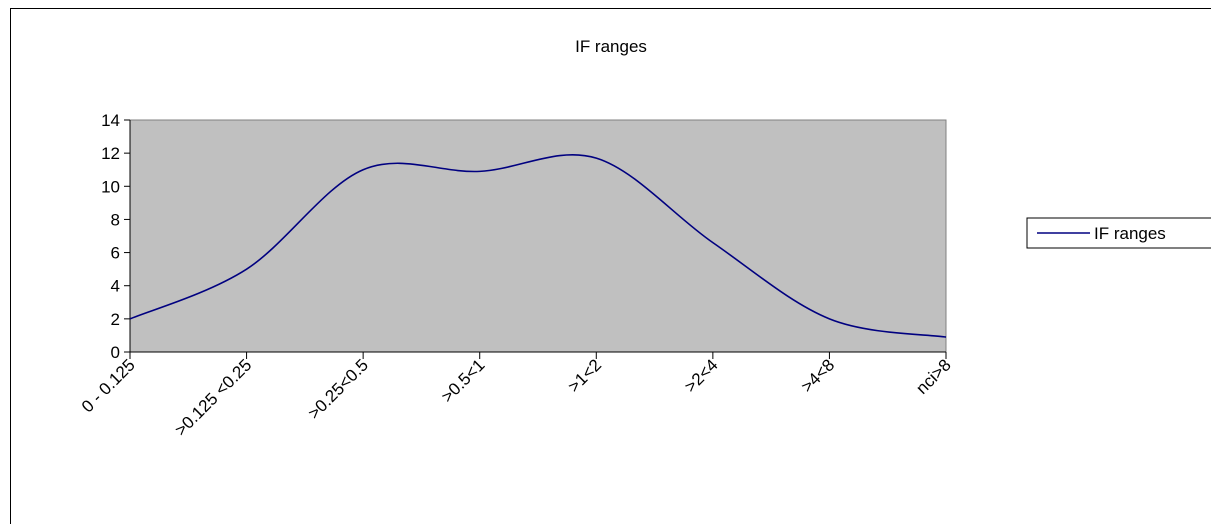 This screenshot has width=1211, height=524. What do you see at coordinates (115, 253) in the screenshot?
I see `y-tick-label: 6` at bounding box center [115, 253].